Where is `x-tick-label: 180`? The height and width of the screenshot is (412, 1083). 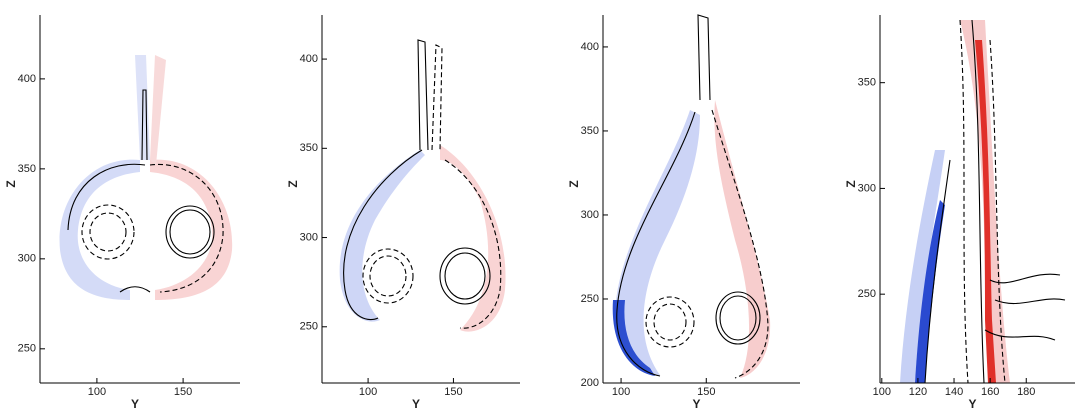
x-tick-label: 180 is located at coordinates (1026, 392).